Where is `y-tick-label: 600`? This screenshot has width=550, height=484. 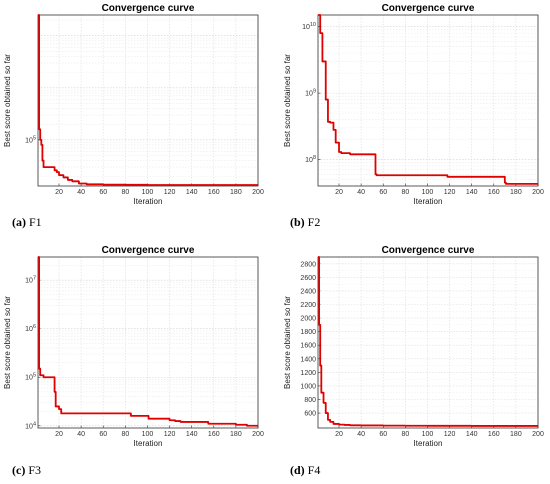 y-tick-label: 600 is located at coordinates (310, 414).